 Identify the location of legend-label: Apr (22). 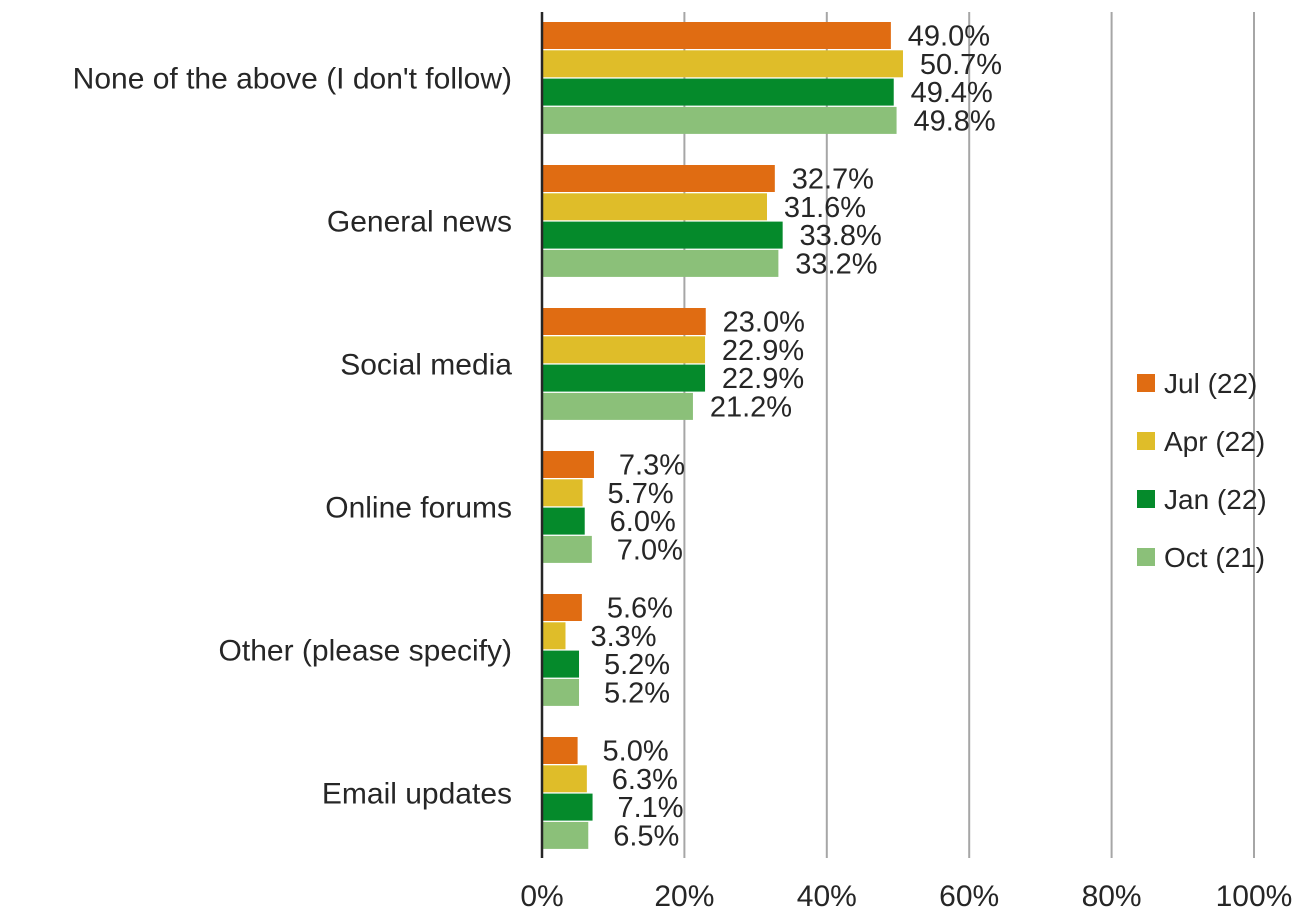
(1214, 441).